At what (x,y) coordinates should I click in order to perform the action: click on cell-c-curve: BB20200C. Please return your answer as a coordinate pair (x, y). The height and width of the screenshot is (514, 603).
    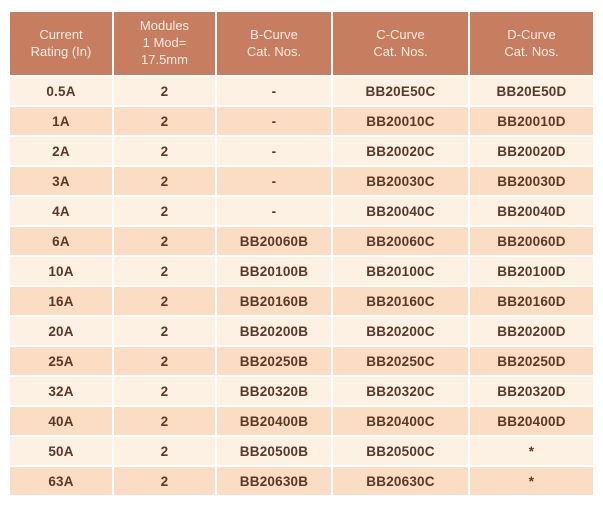
    Looking at the image, I should click on (400, 331).